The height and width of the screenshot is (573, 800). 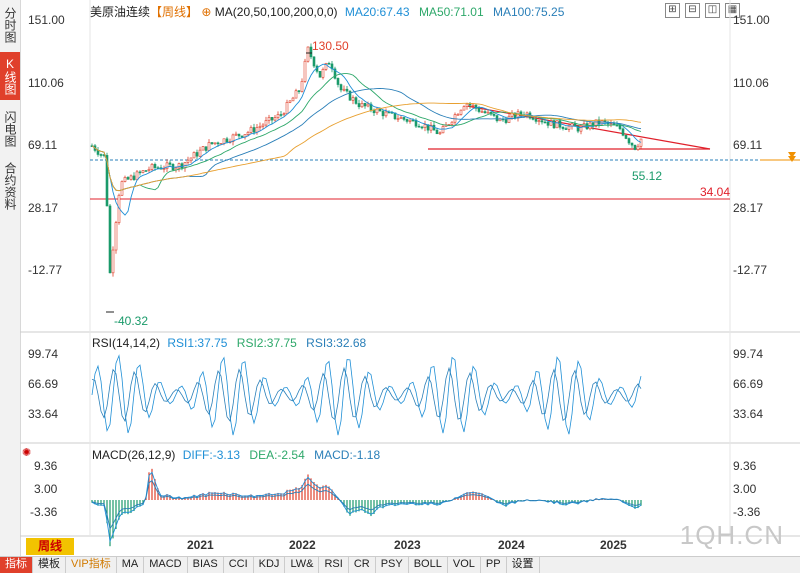 I want to click on macd-line, so click(x=366, y=504).